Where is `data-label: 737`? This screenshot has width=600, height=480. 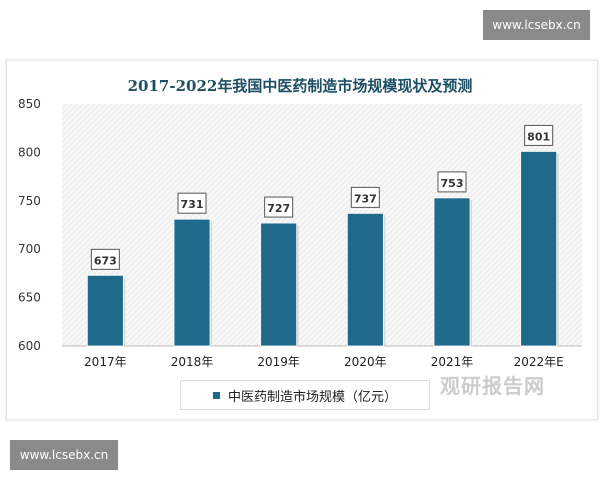
data-label: 737 is located at coordinates (365, 198).